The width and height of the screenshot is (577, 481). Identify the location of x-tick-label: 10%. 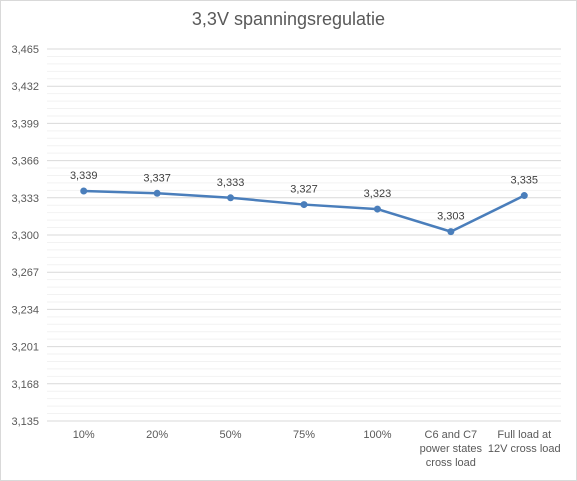
(84, 435).